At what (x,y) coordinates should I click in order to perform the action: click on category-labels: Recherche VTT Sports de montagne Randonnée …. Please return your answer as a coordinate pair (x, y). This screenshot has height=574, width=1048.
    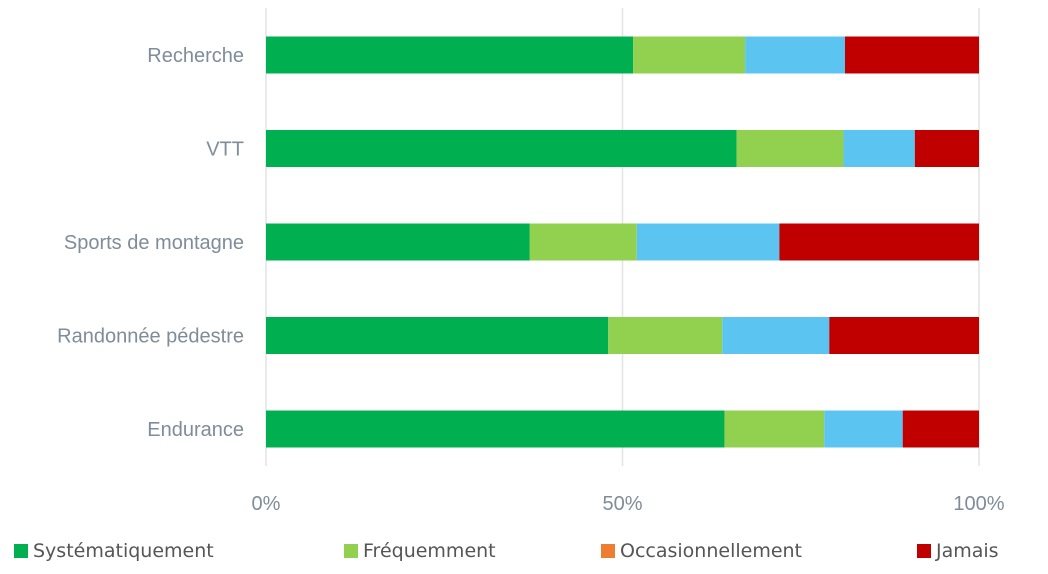
    Looking at the image, I should click on (150, 243).